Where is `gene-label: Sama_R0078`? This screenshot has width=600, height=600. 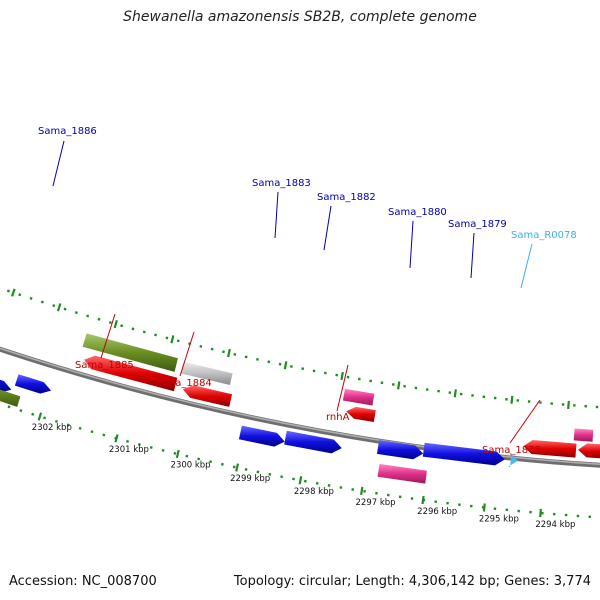
gene-label: Sama_R0078 is located at coordinates (544, 235).